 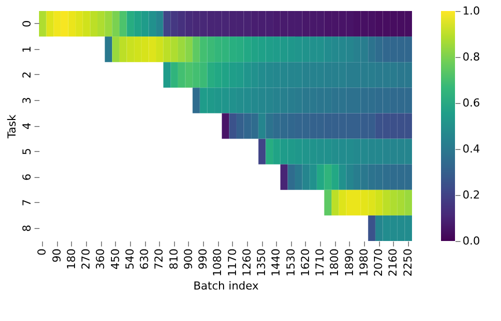 What do you see at coordinates (471, 11) in the screenshot?
I see `color-bar-label: 1.0` at bounding box center [471, 11].